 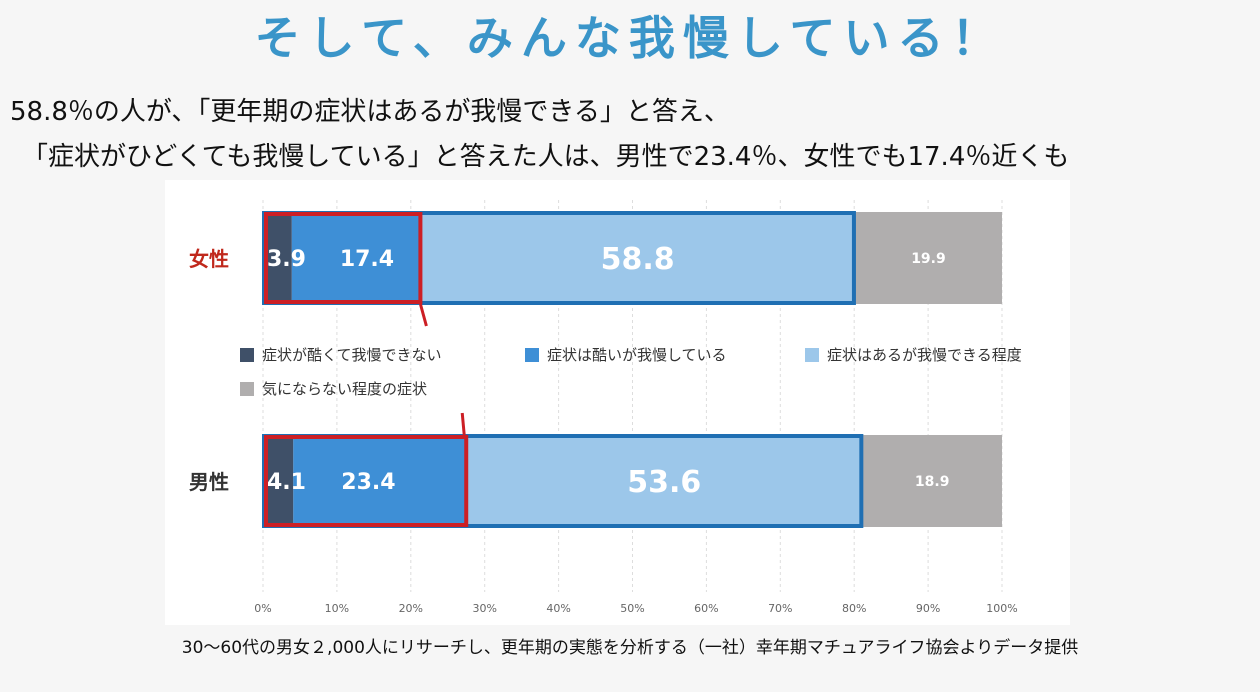 I want to click on page-title: そして、みんな我慢している！, so click(x=630, y=38).